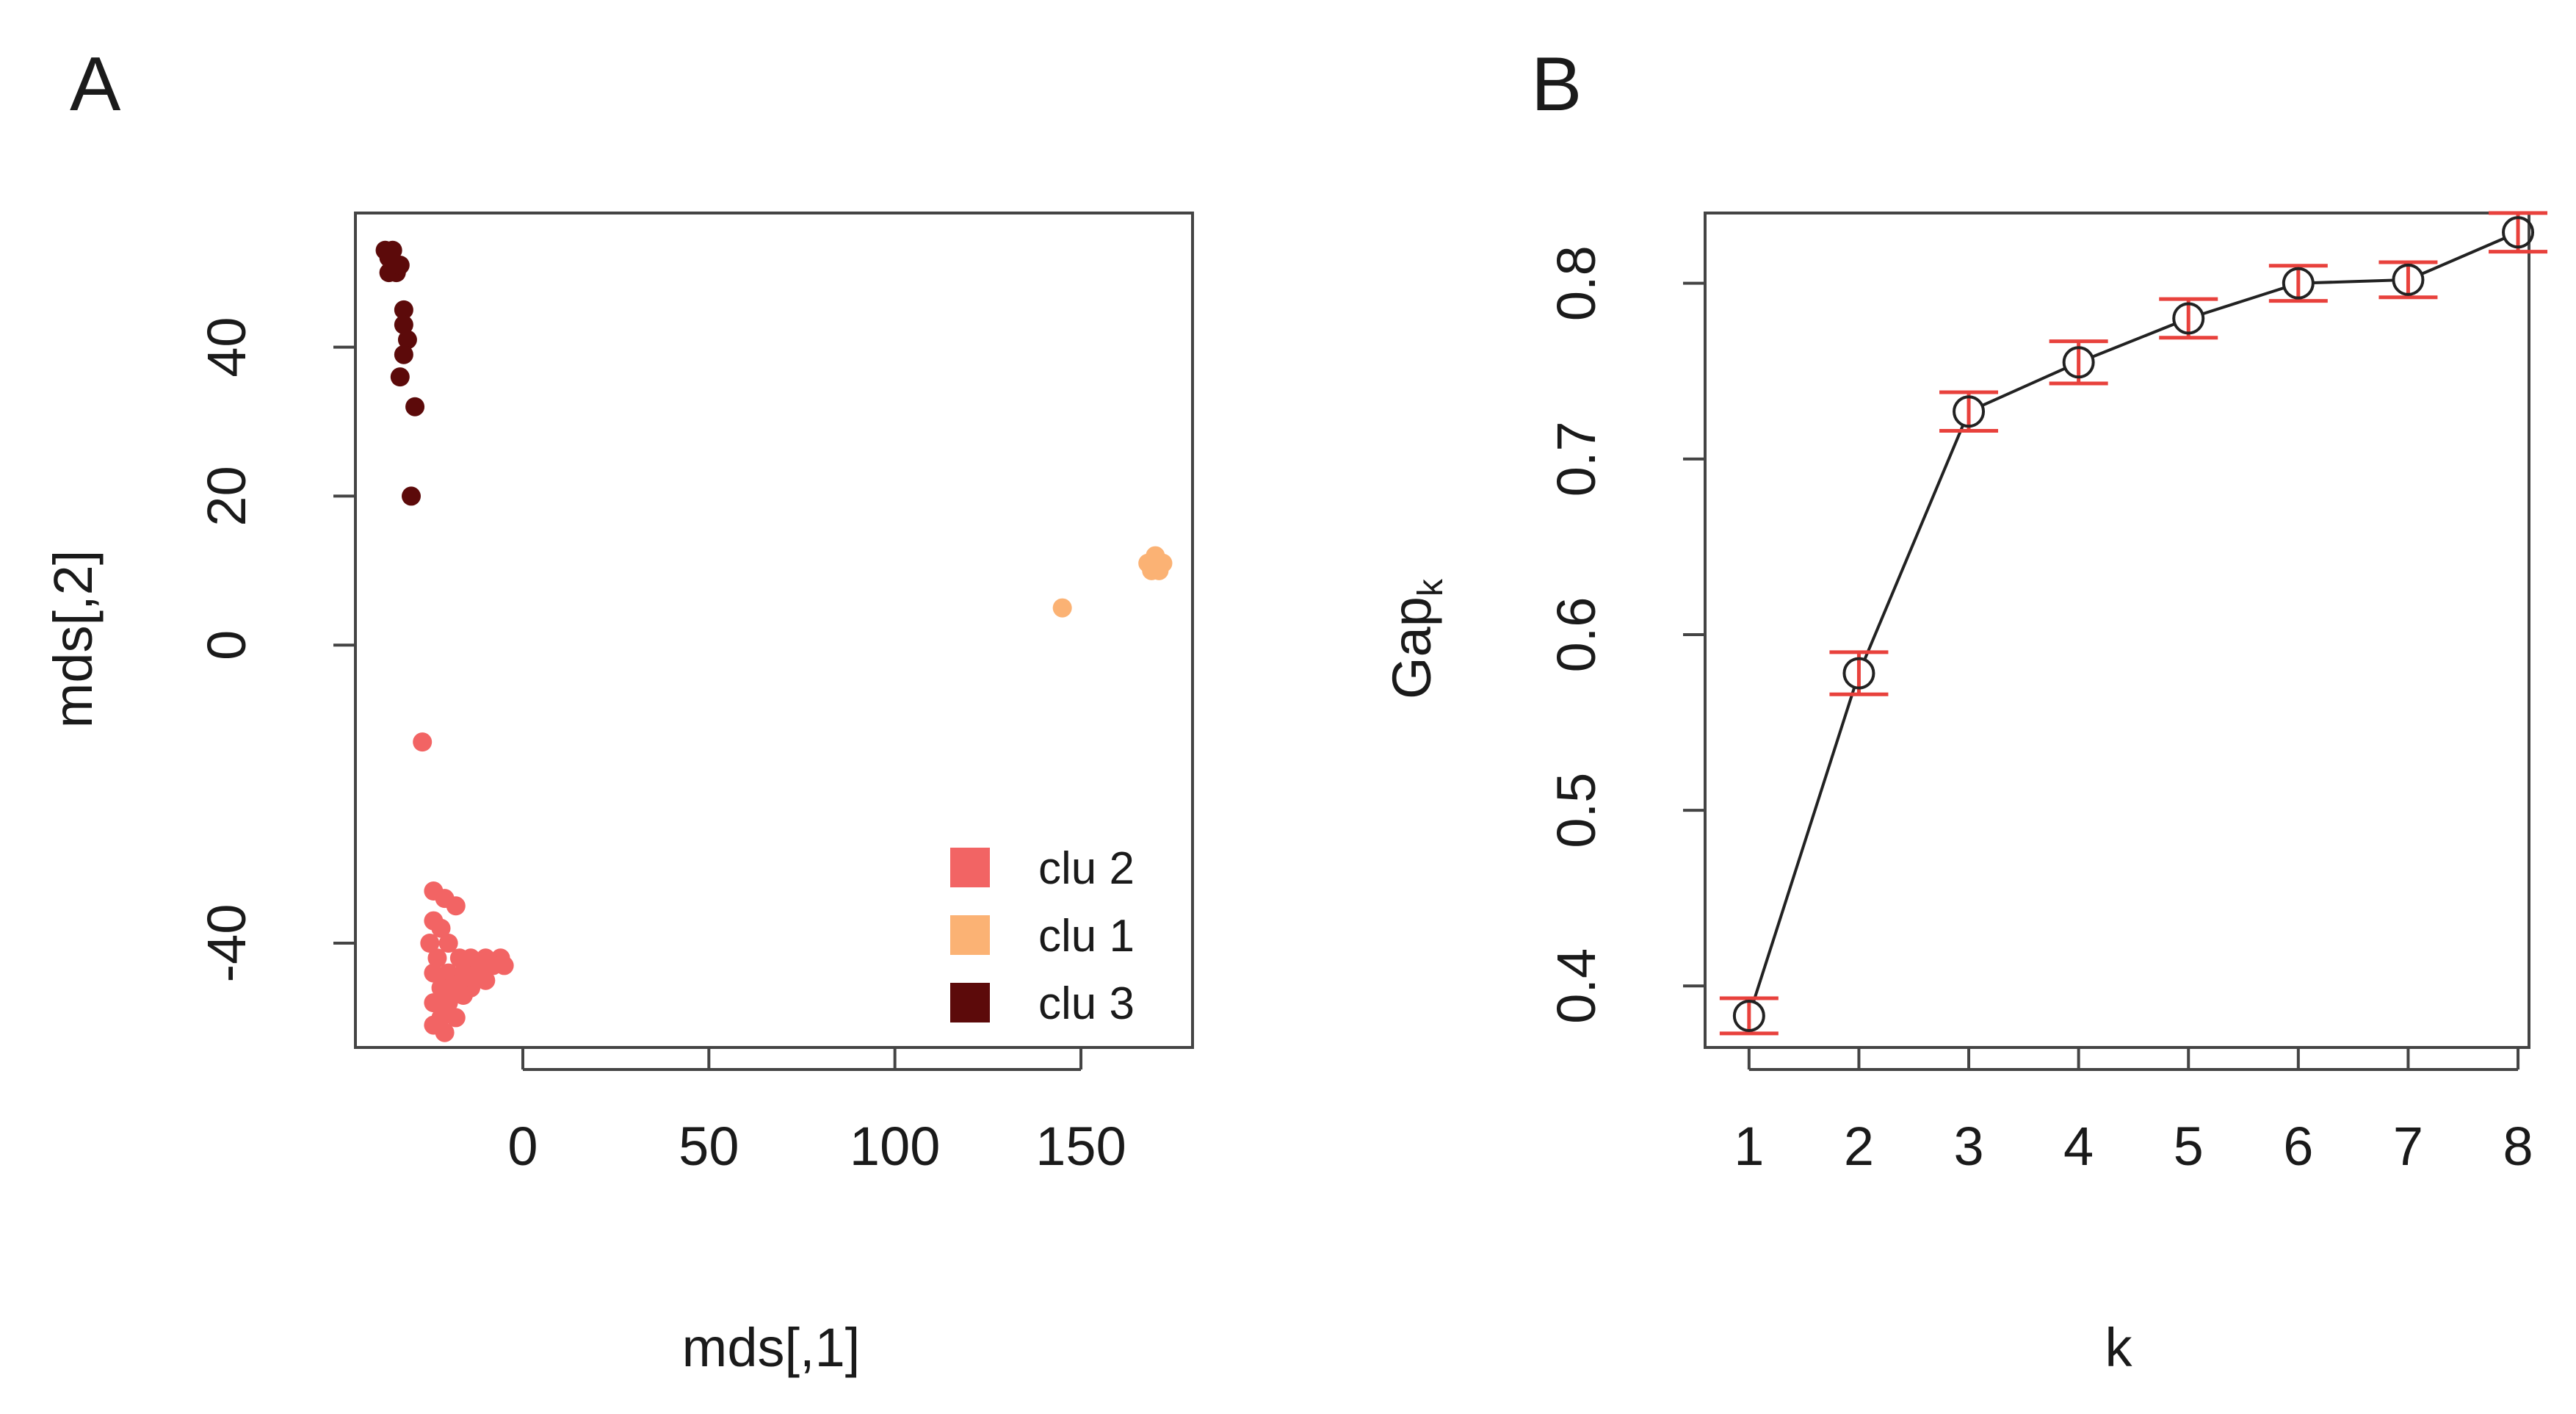  I want to click on panel-a-x-tick-label: 0, so click(522, 1146).